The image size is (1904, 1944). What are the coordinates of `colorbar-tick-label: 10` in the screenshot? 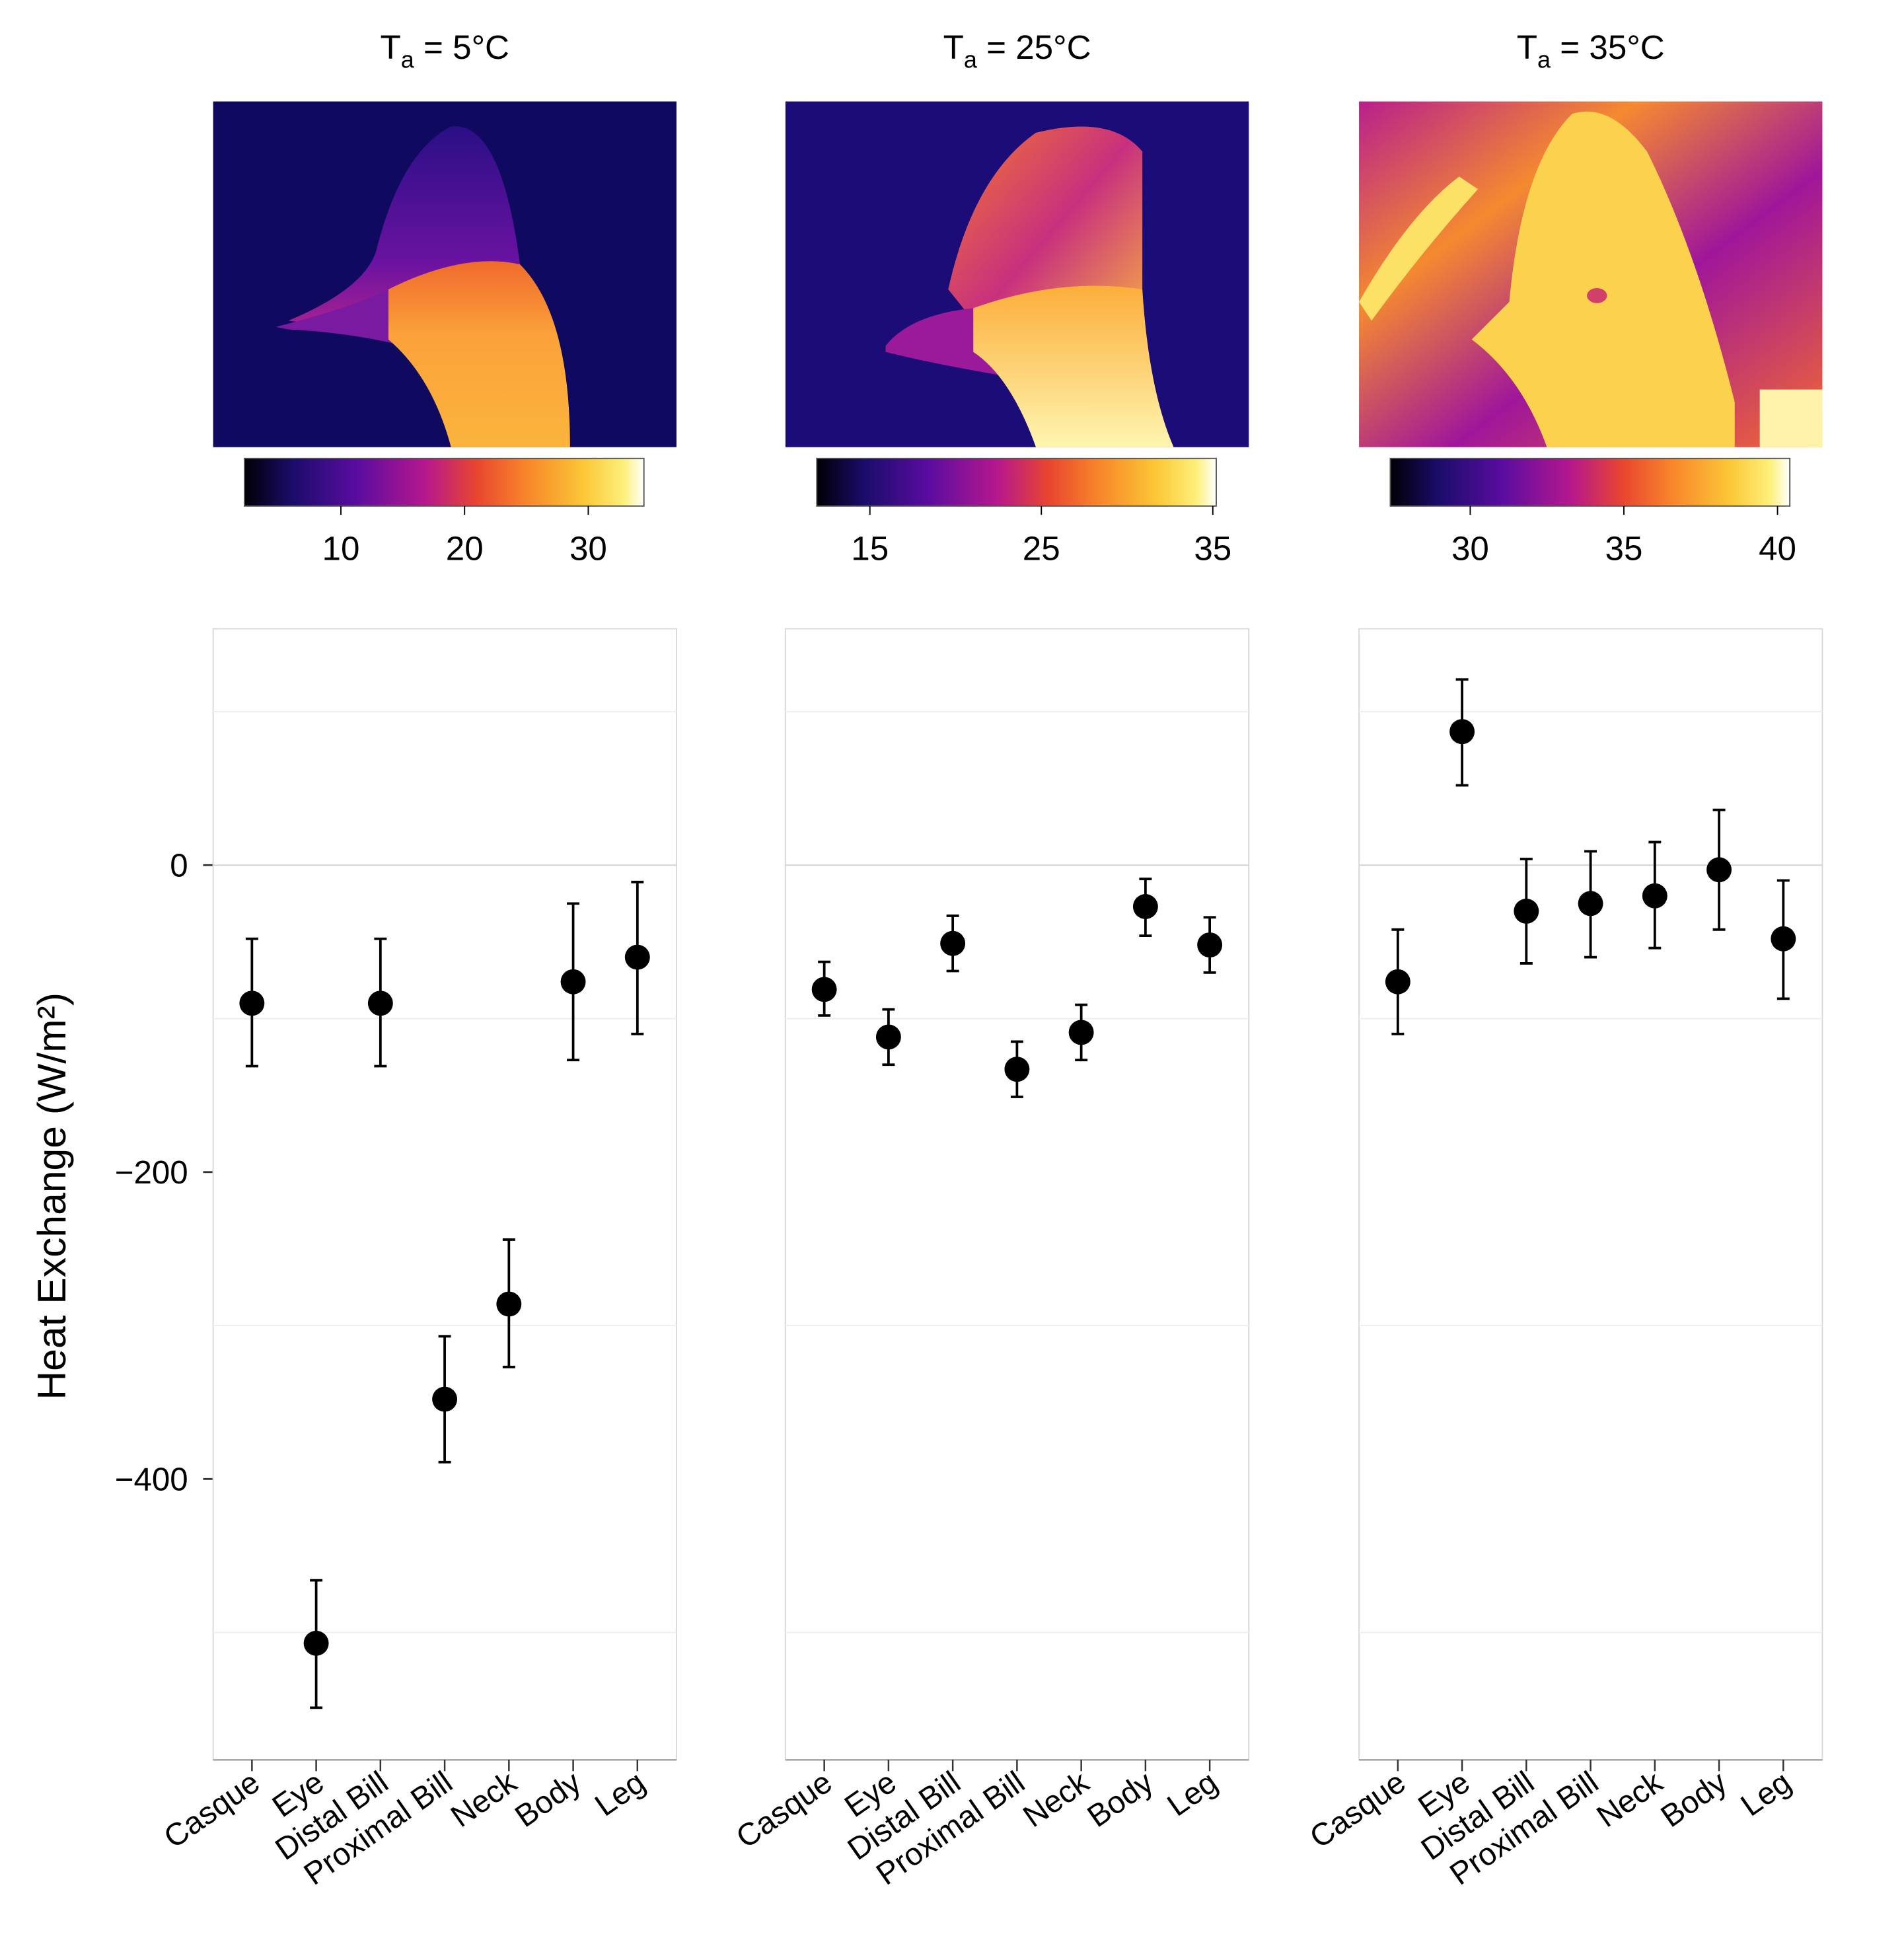 It's located at (341, 548).